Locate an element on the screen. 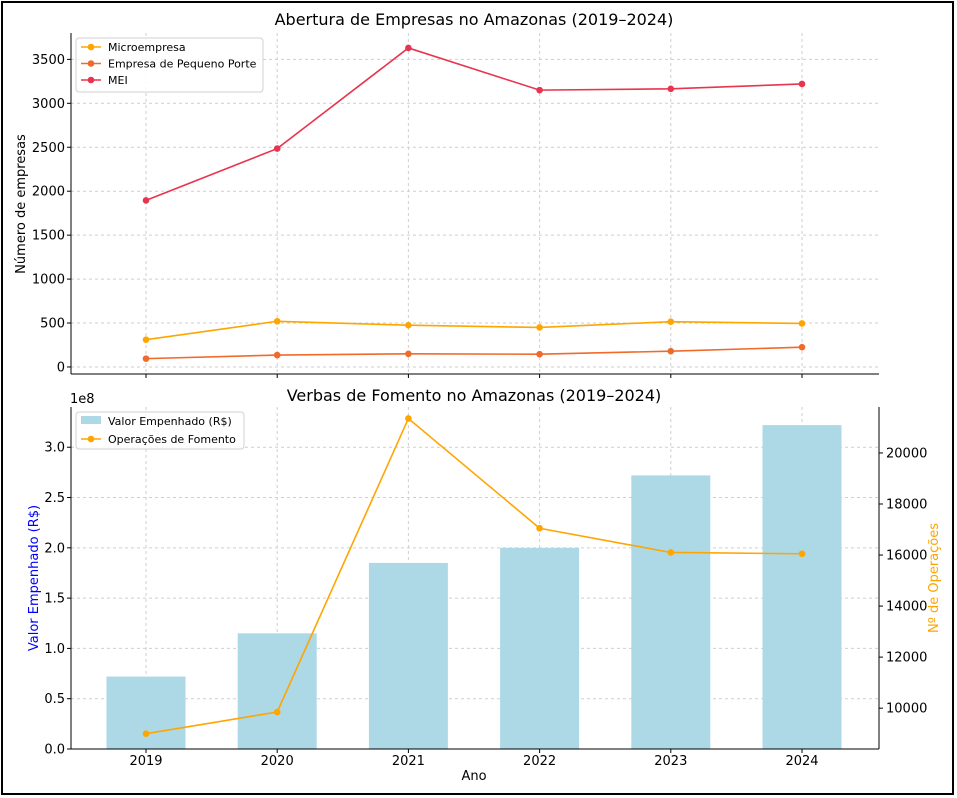 The width and height of the screenshot is (957, 798). chart1-ytick-label: 500 is located at coordinates (52, 324).